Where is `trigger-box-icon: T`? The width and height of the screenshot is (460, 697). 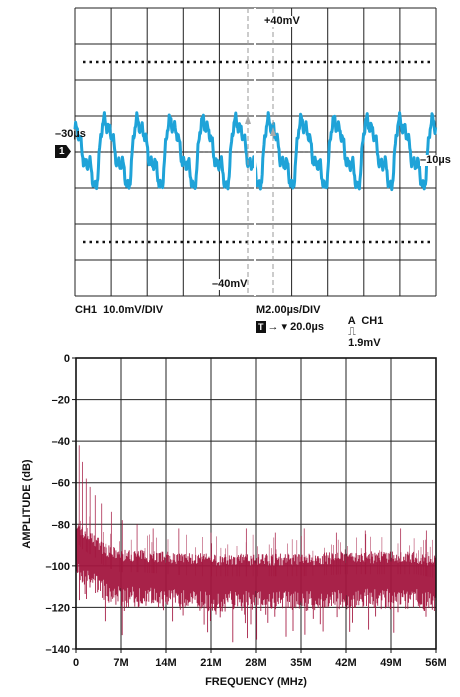
trigger-box-icon: T is located at coordinates (261, 327).